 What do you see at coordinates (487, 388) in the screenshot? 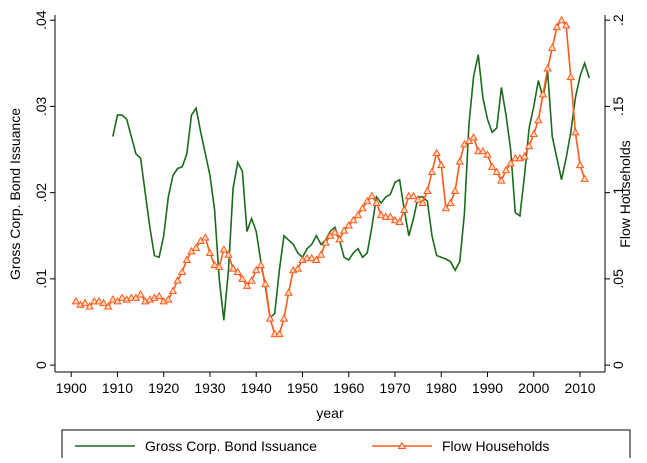
I see `x-tick-label: 1990` at bounding box center [487, 388].